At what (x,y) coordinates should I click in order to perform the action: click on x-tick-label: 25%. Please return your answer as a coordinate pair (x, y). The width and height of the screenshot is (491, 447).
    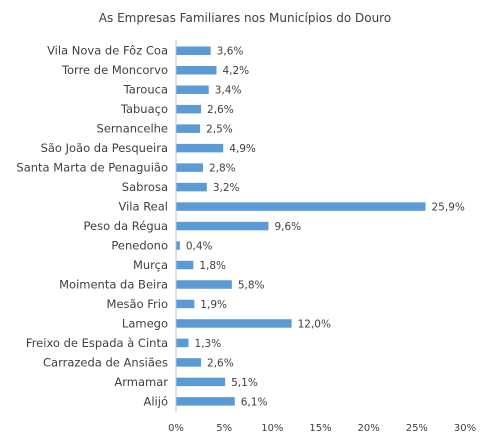
    Looking at the image, I should click on (417, 428).